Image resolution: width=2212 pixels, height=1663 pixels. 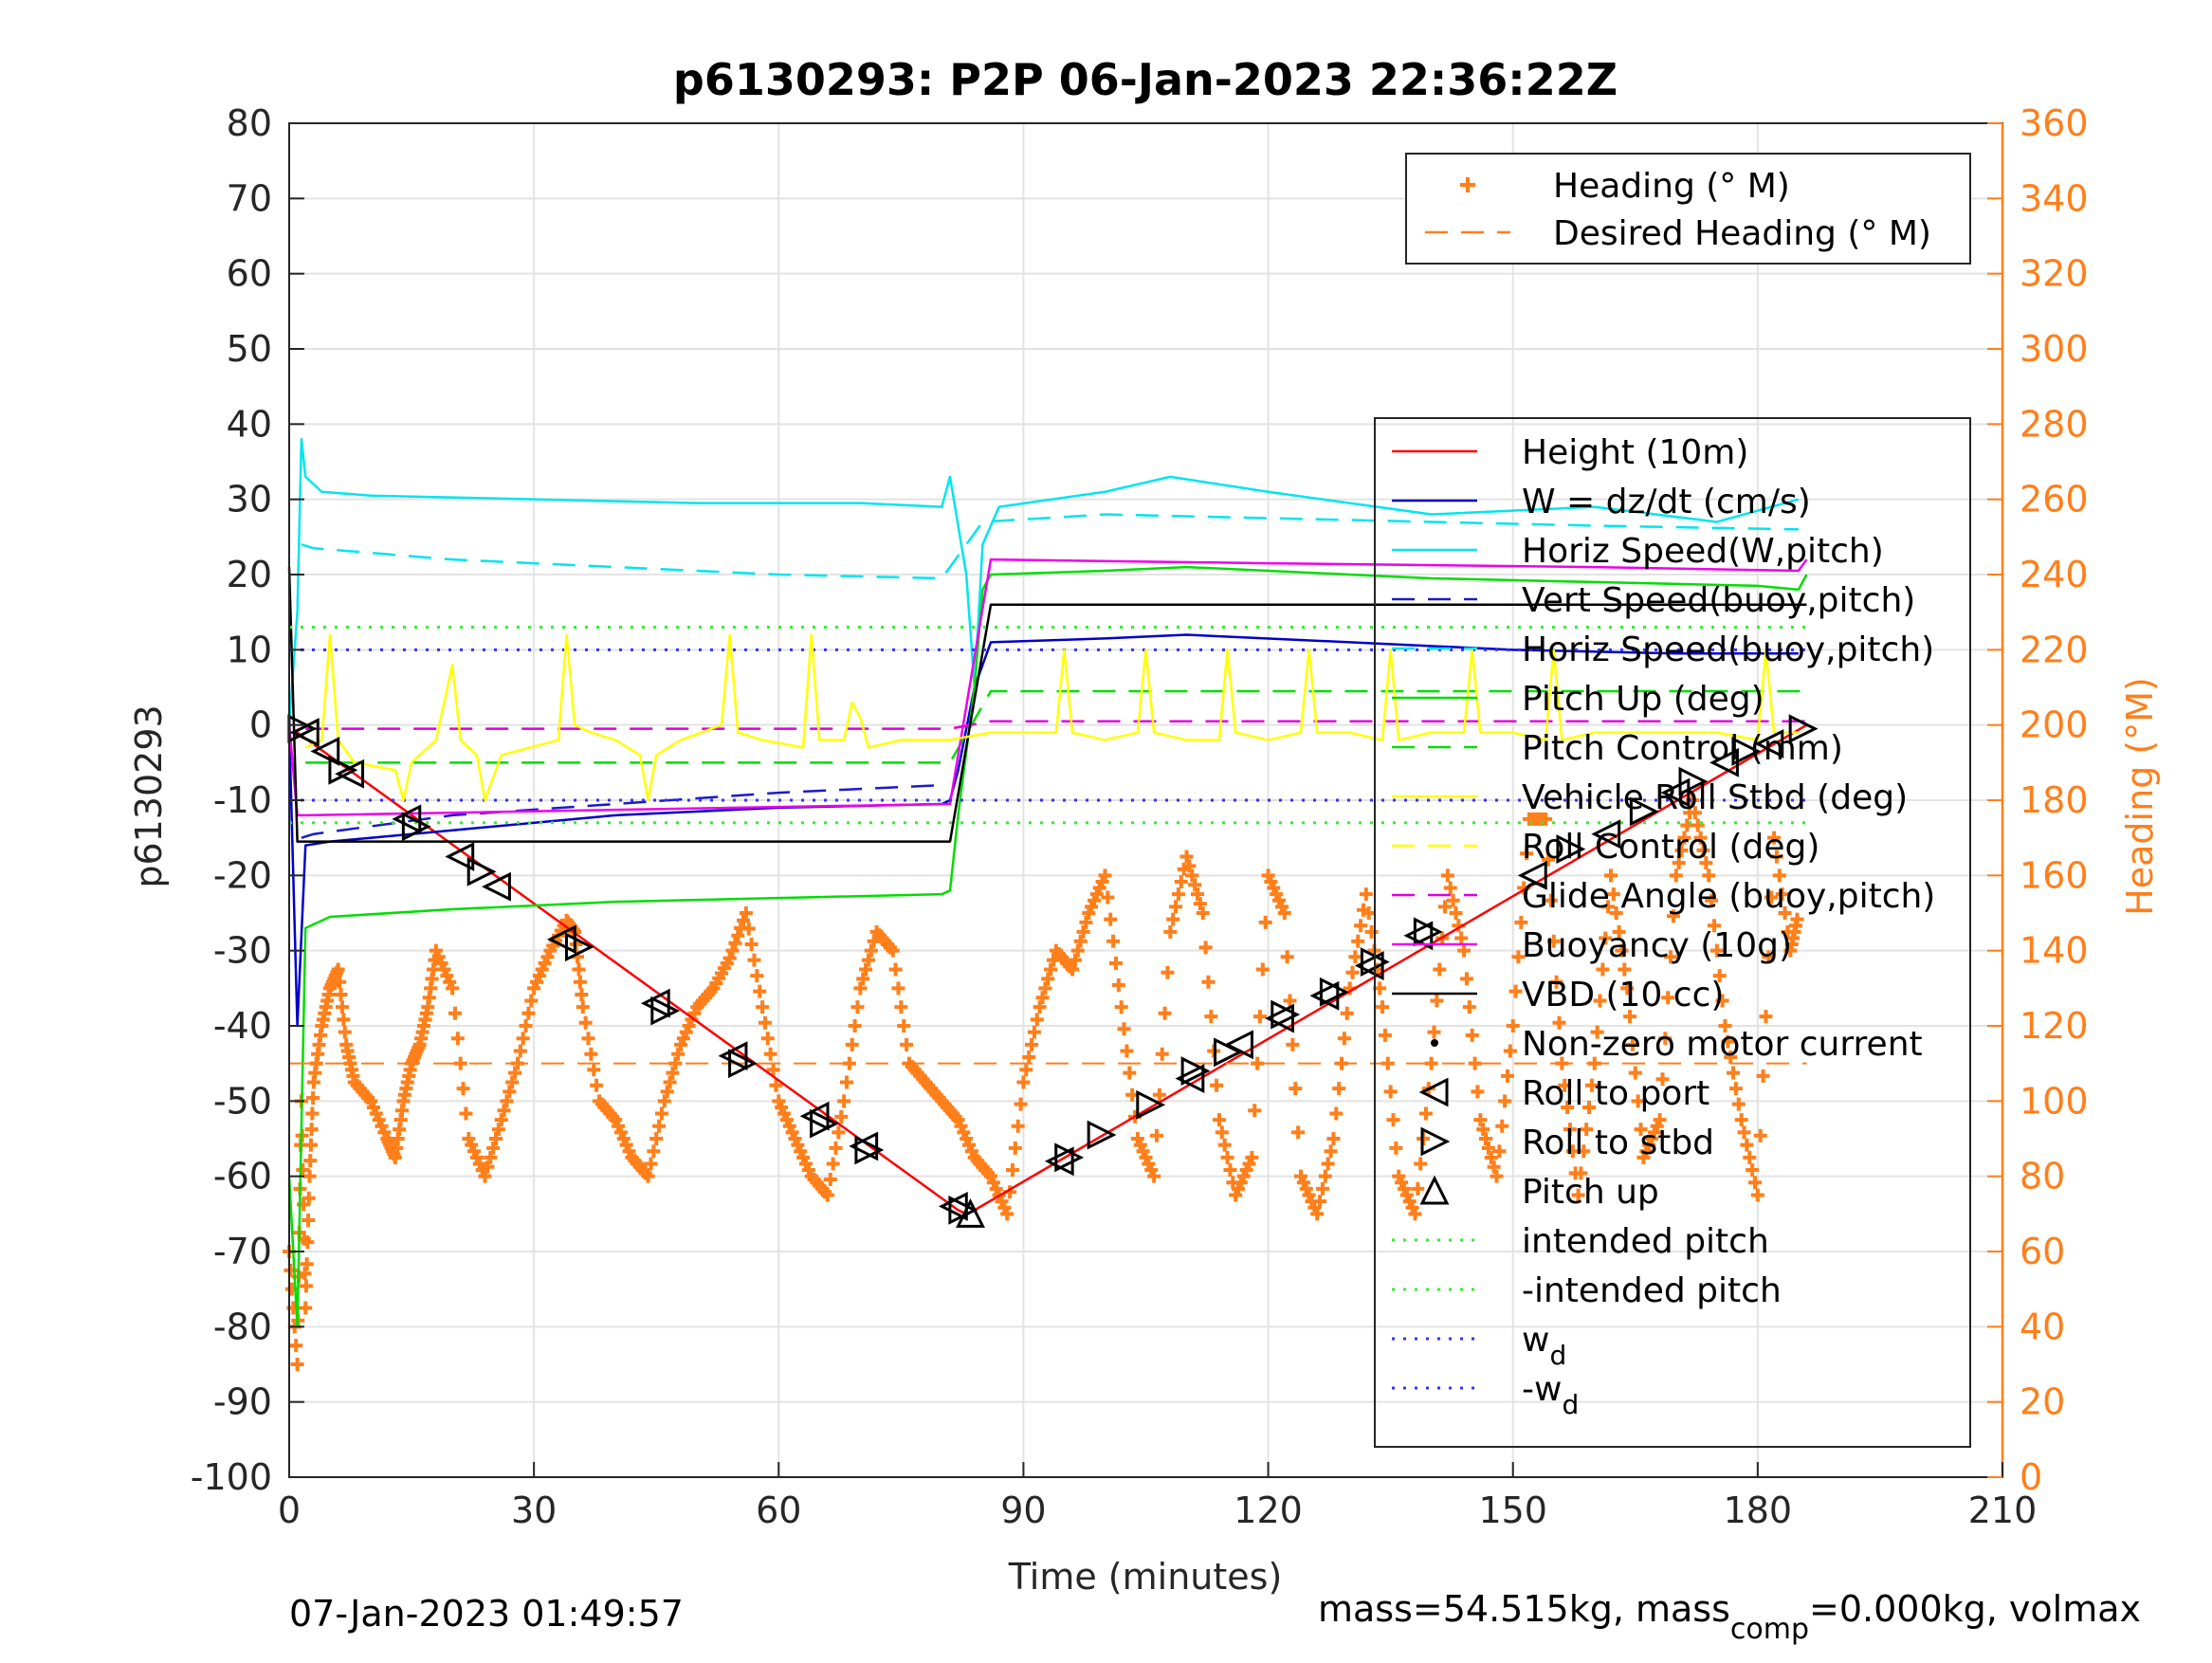 I want to click on y-right-tick-label: 360, so click(x=2054, y=123).